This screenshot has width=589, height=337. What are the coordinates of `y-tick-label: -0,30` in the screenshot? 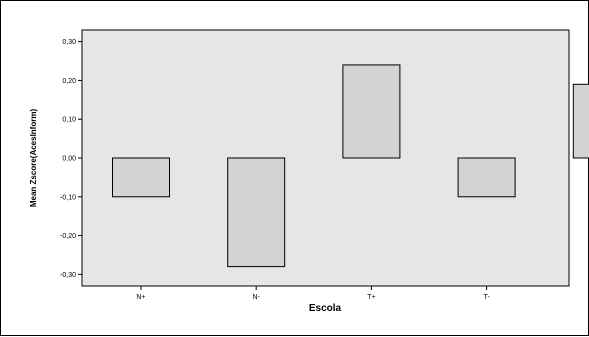 It's located at (68, 275).